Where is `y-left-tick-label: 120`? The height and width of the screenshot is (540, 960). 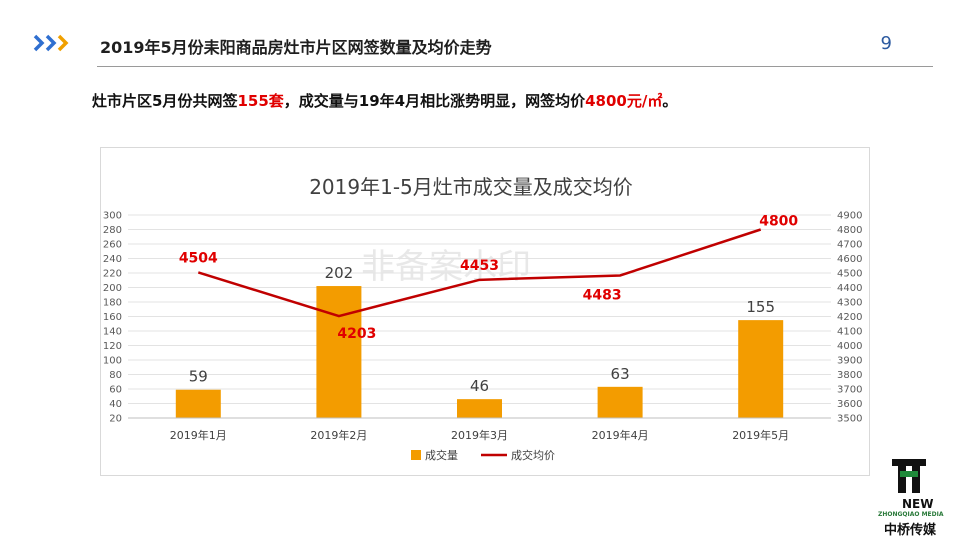
y-left-tick-label: 120 is located at coordinates (112, 346).